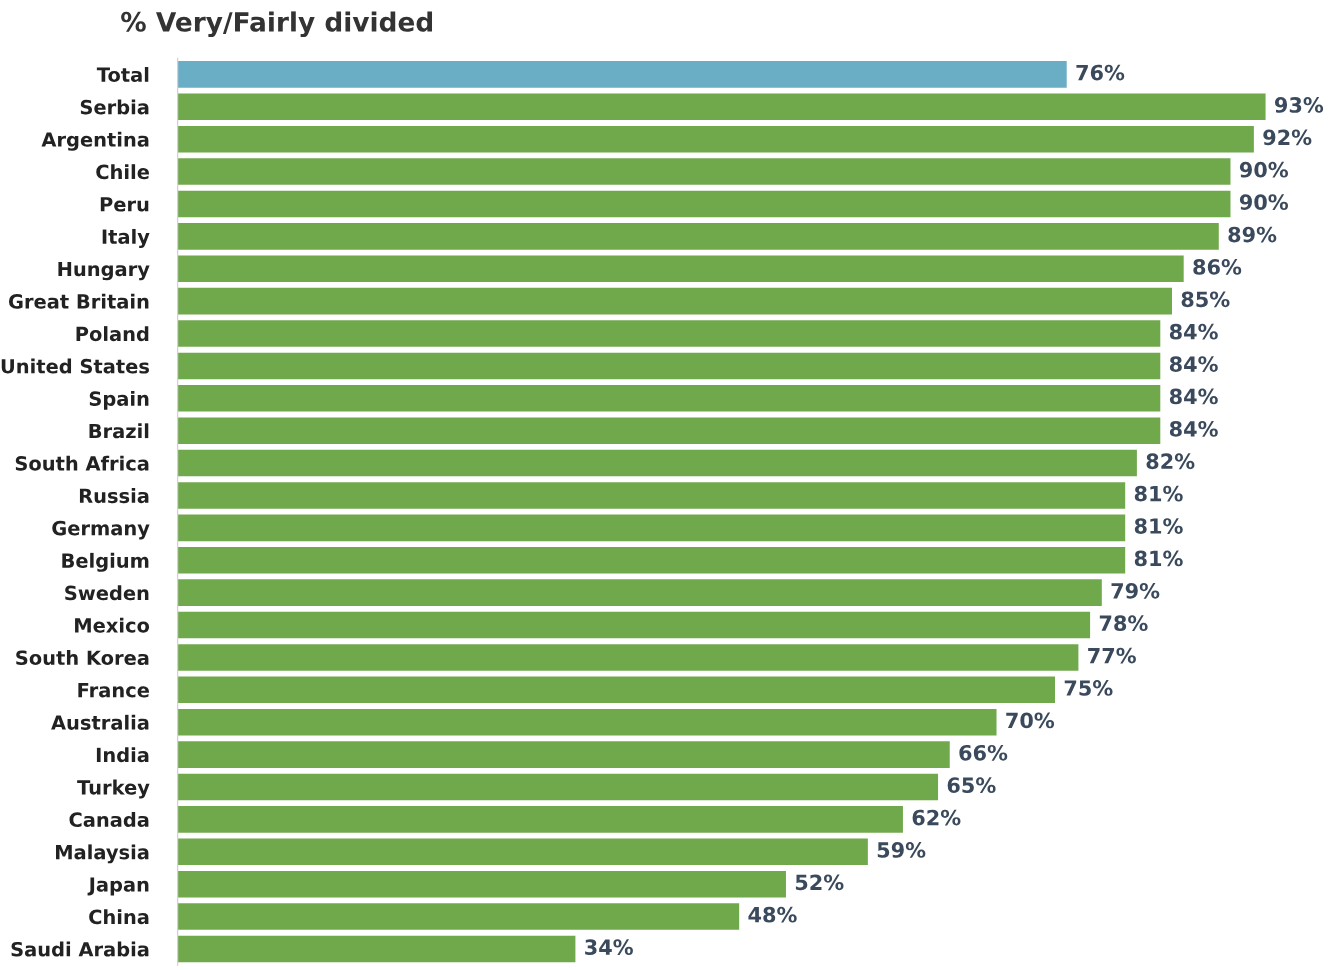  Describe the element at coordinates (1088, 688) in the screenshot. I see `data-label: 75%` at that location.